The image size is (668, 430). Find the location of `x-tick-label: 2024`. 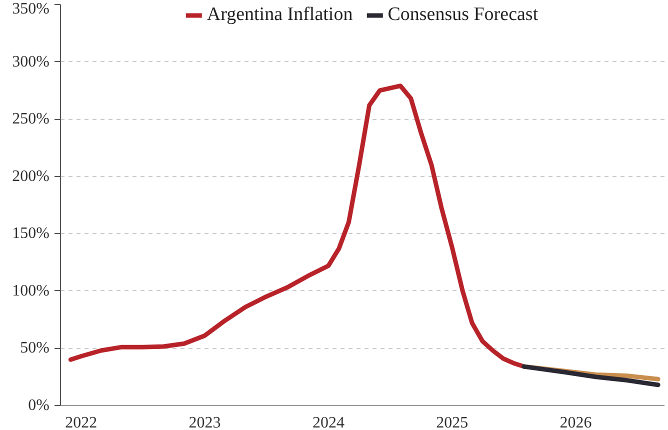

x-tick-label: 2024 is located at coordinates (328, 422).